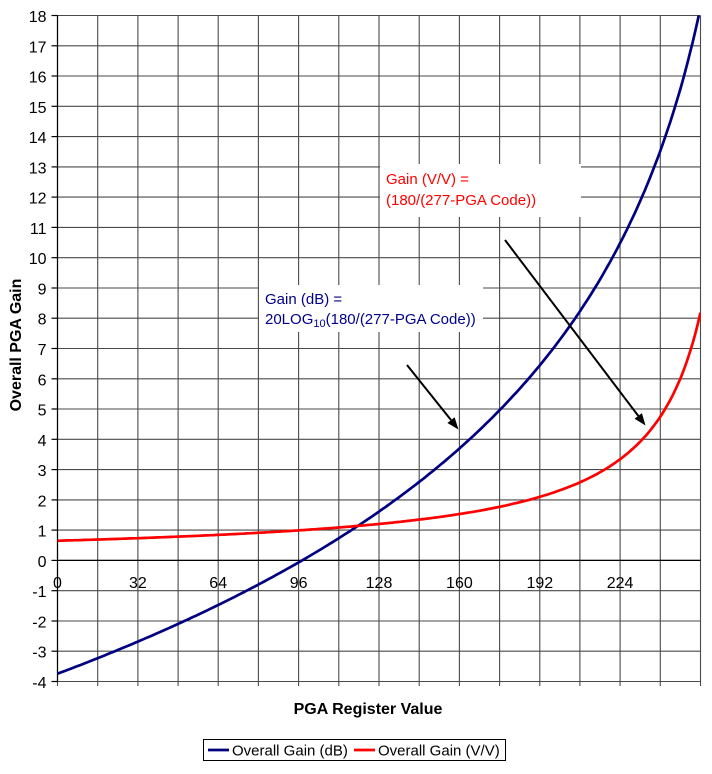 This screenshot has height=774, width=712. I want to click on svg-text: Overall PGA Gain, so click(16, 345).